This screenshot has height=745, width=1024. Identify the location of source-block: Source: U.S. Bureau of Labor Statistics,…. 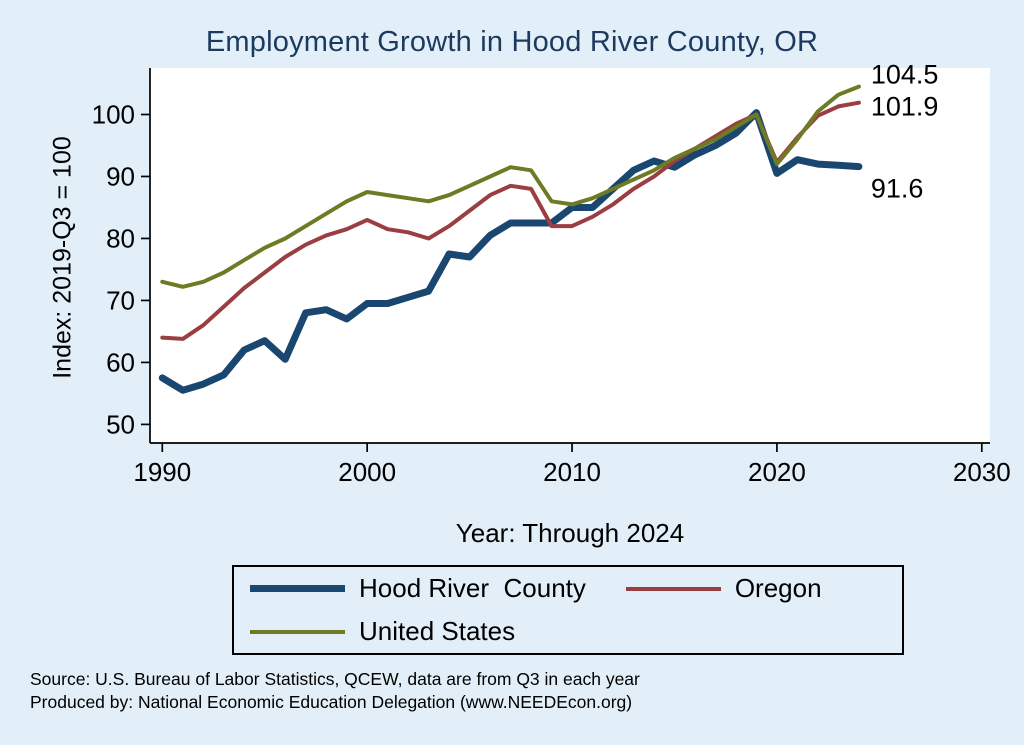
(335, 691).